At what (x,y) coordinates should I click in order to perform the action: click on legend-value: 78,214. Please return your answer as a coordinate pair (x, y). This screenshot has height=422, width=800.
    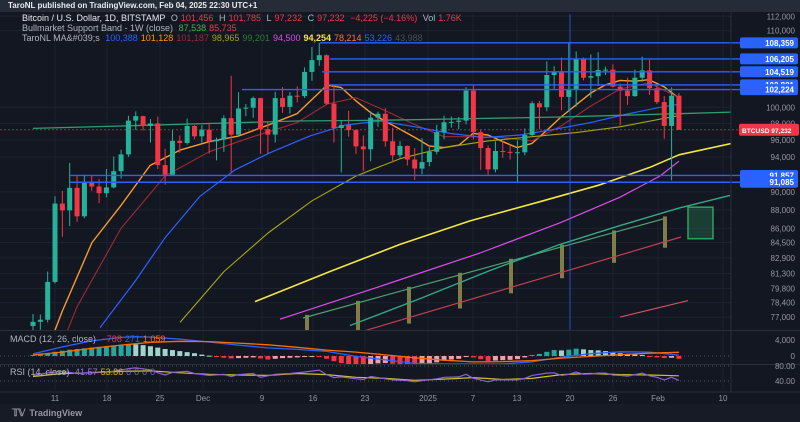
    Looking at the image, I should click on (348, 38).